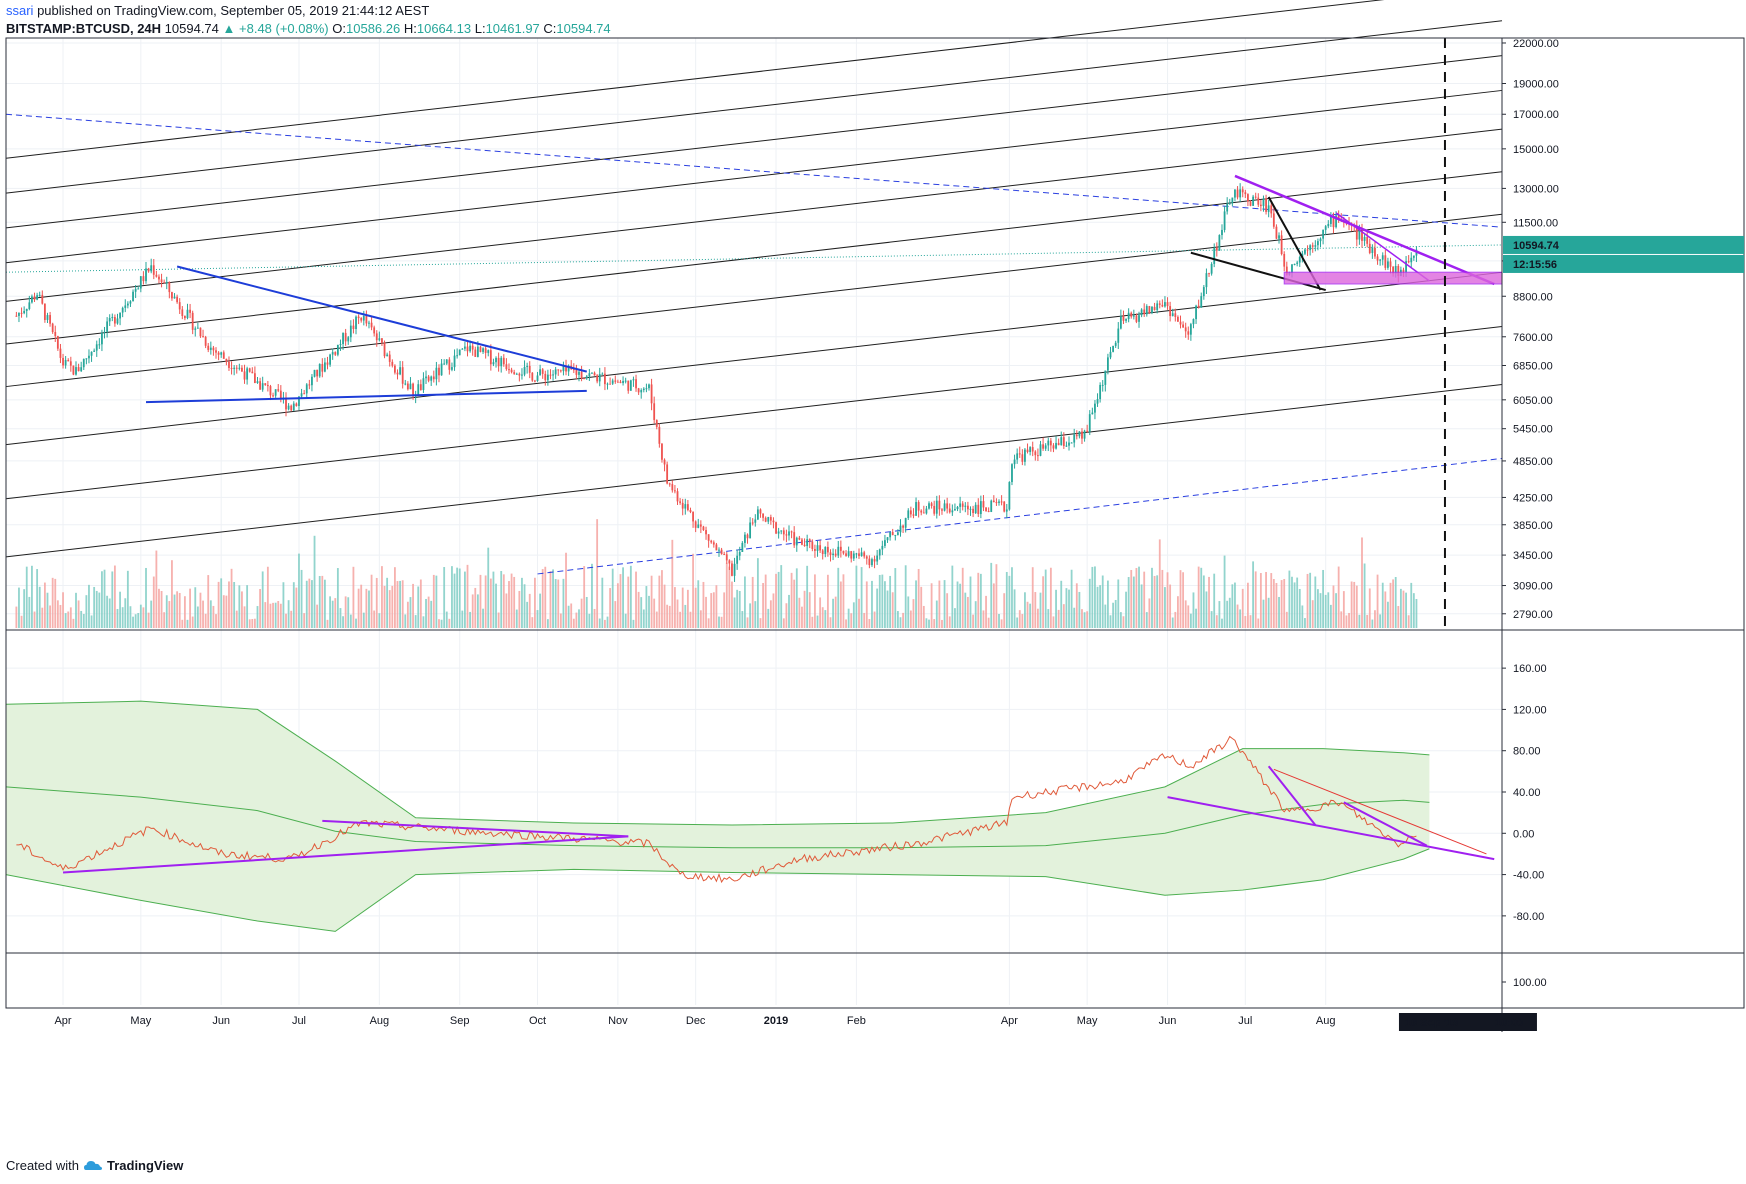 This screenshot has height=1184, width=1746. I want to click on oscillator-axis: 160.00 120.00 80.00 40.00 0.00 -40.00 -80.00, so click(1524, 793).